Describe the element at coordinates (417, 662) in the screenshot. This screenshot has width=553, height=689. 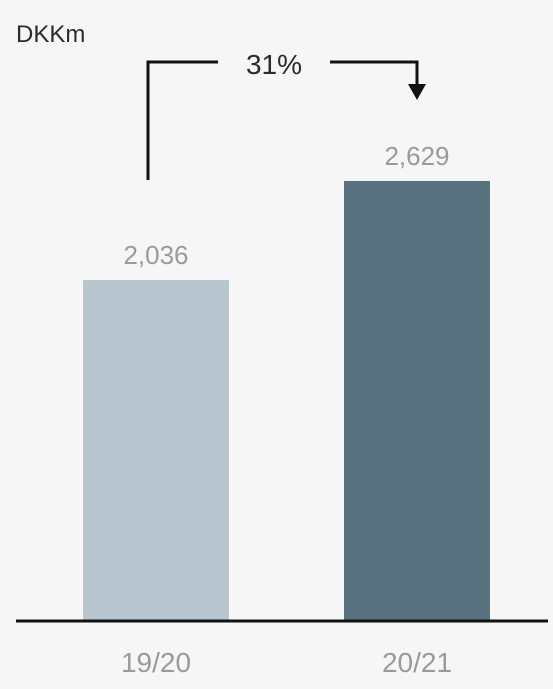
I see `x-tick-label-20-21: 20/21` at that location.